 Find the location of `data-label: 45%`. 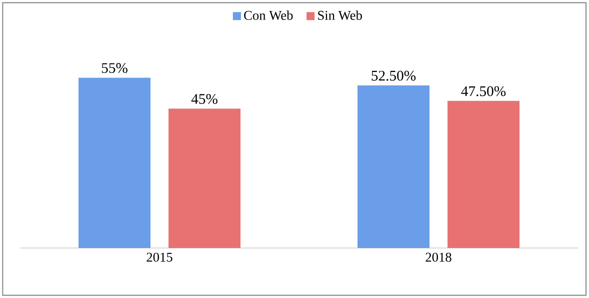

data-label: 45% is located at coordinates (204, 99).